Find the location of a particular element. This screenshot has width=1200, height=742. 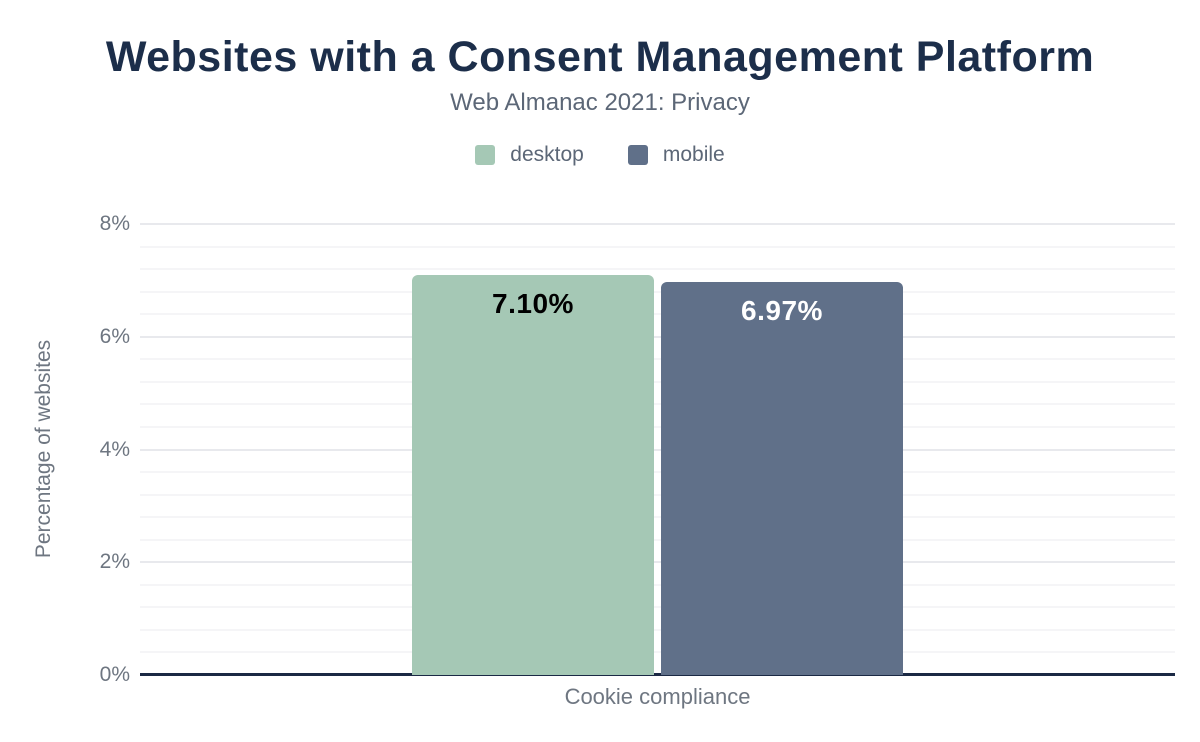

chart-subtitle: Web Almanac 2021: Privacy is located at coordinates (600, 102).